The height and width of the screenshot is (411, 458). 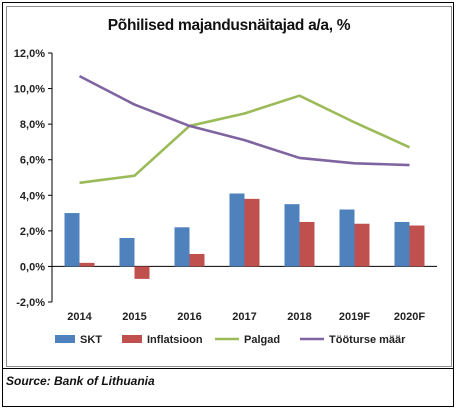 I want to click on y-tick-label: 10,0%, so click(x=29, y=90).